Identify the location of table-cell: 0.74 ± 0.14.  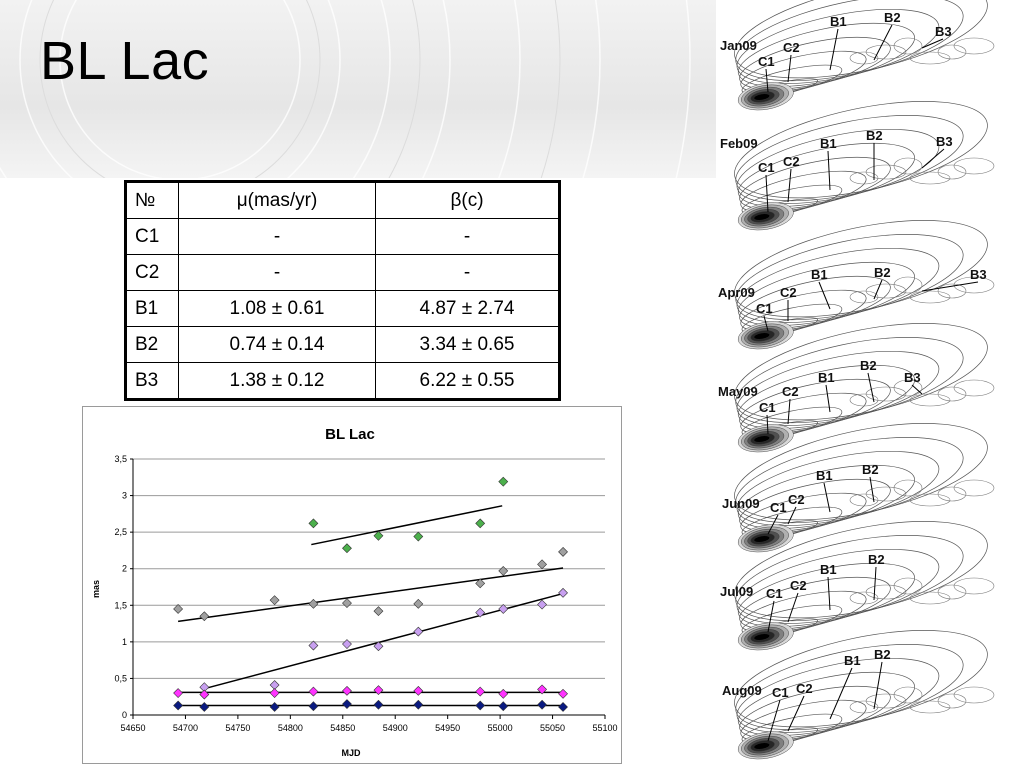
(277, 344).